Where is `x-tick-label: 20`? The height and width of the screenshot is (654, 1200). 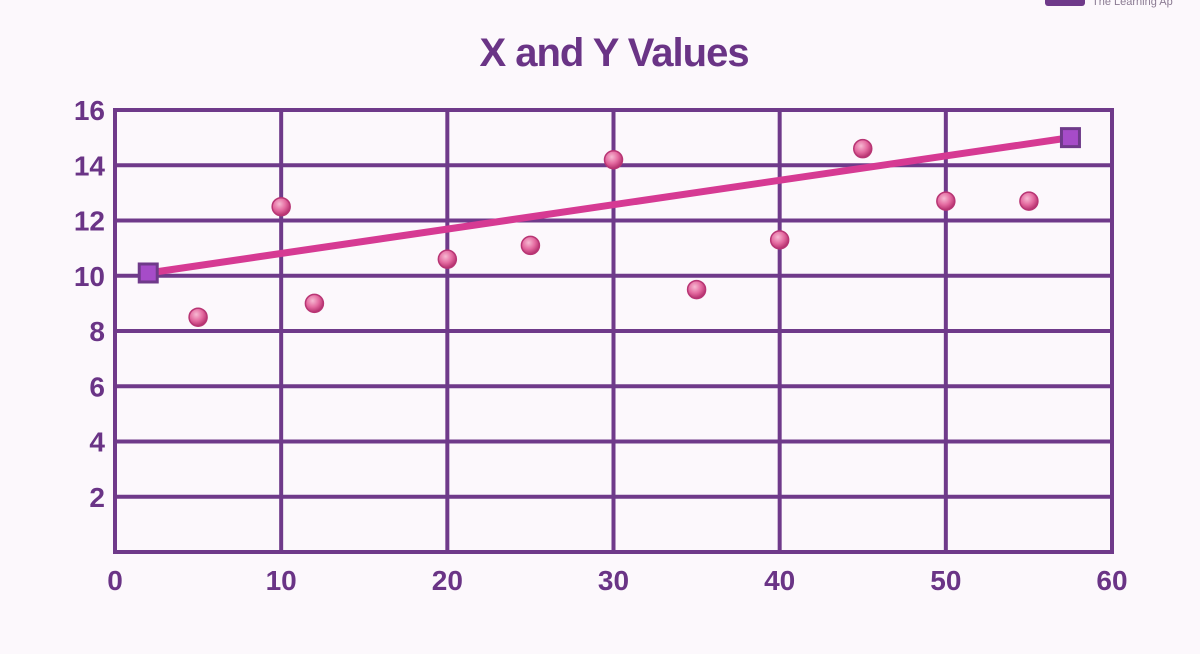 x-tick-label: 20 is located at coordinates (447, 580).